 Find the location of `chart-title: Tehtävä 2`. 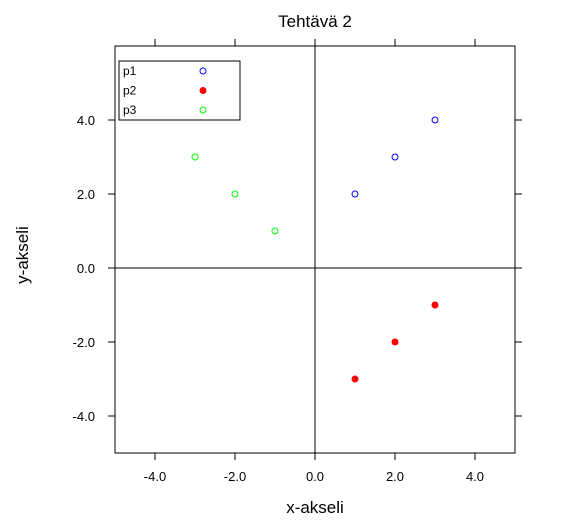

chart-title: Tehtävä 2 is located at coordinates (315, 21).